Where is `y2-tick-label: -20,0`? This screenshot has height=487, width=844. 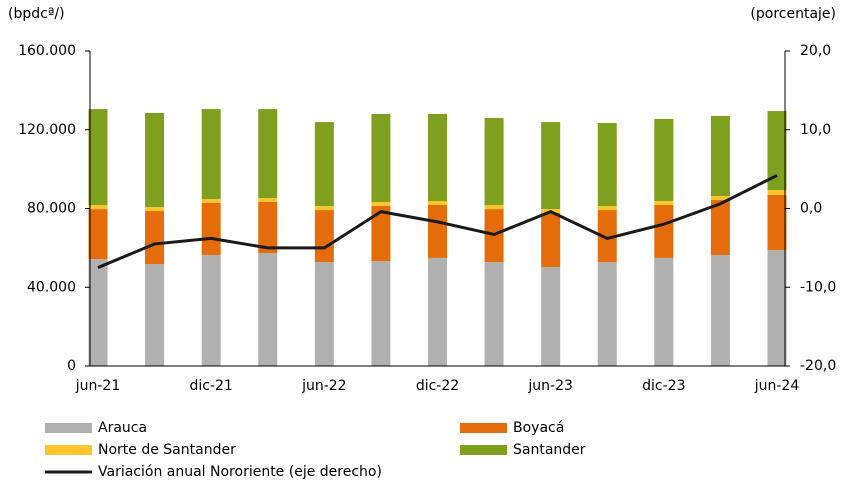 y2-tick-label: -20,0 is located at coordinates (818, 366).